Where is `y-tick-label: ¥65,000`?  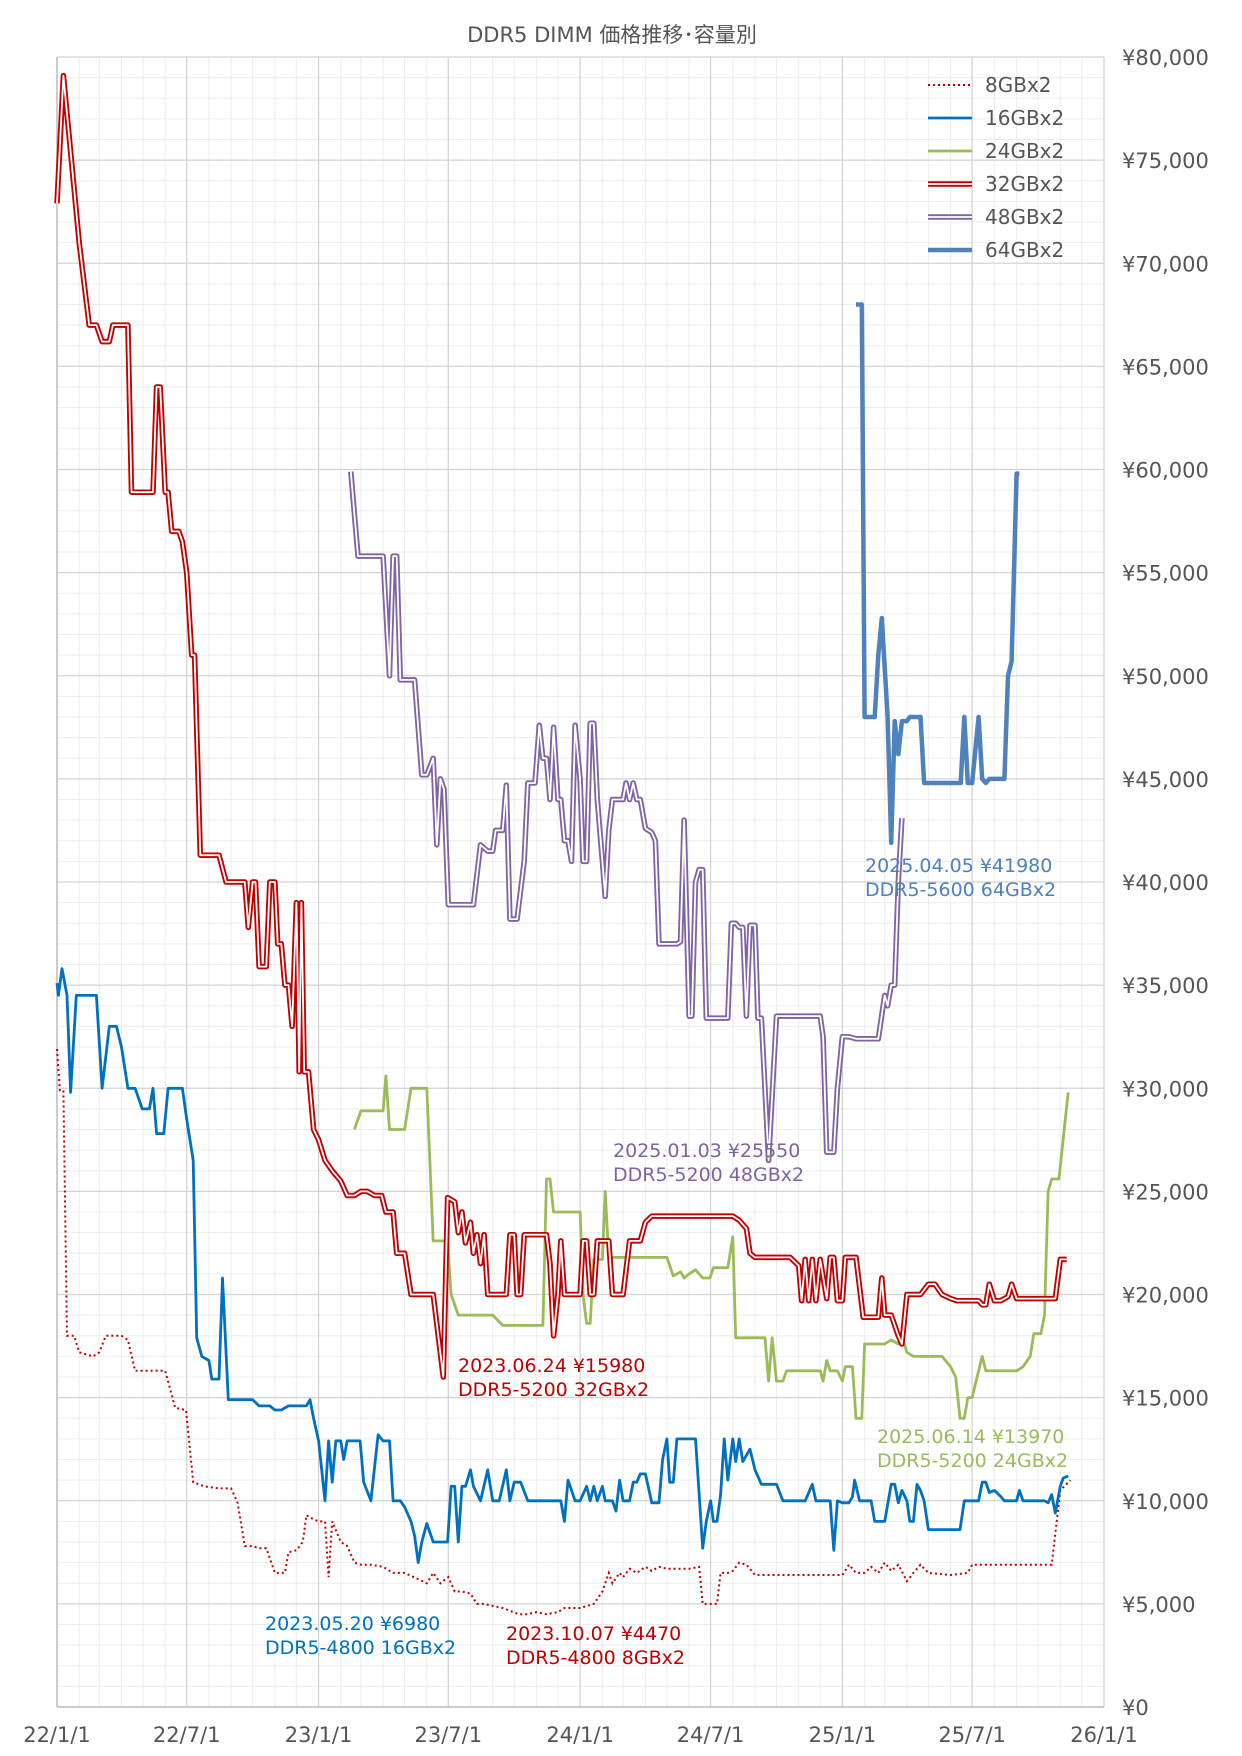 y-tick-label: ¥65,000 is located at coordinates (1165, 367).